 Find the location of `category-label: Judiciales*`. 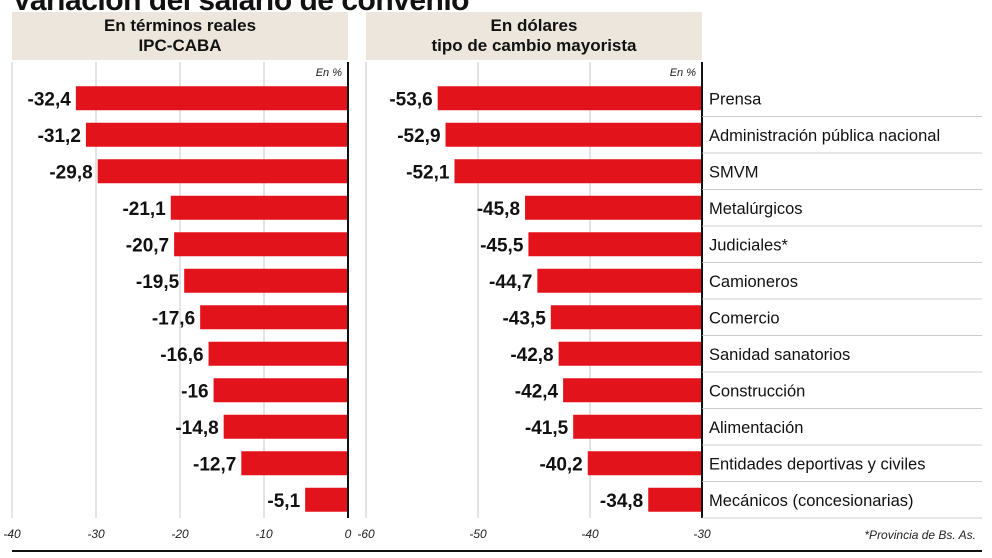

category-label: Judiciales* is located at coordinates (748, 245).